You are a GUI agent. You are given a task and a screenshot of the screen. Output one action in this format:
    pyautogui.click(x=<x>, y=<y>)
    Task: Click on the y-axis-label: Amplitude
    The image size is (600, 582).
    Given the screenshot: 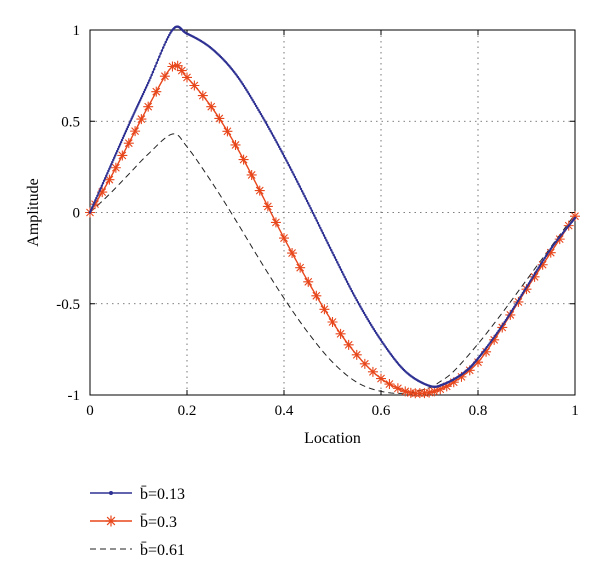 What is the action you would take?
    pyautogui.click(x=33, y=212)
    